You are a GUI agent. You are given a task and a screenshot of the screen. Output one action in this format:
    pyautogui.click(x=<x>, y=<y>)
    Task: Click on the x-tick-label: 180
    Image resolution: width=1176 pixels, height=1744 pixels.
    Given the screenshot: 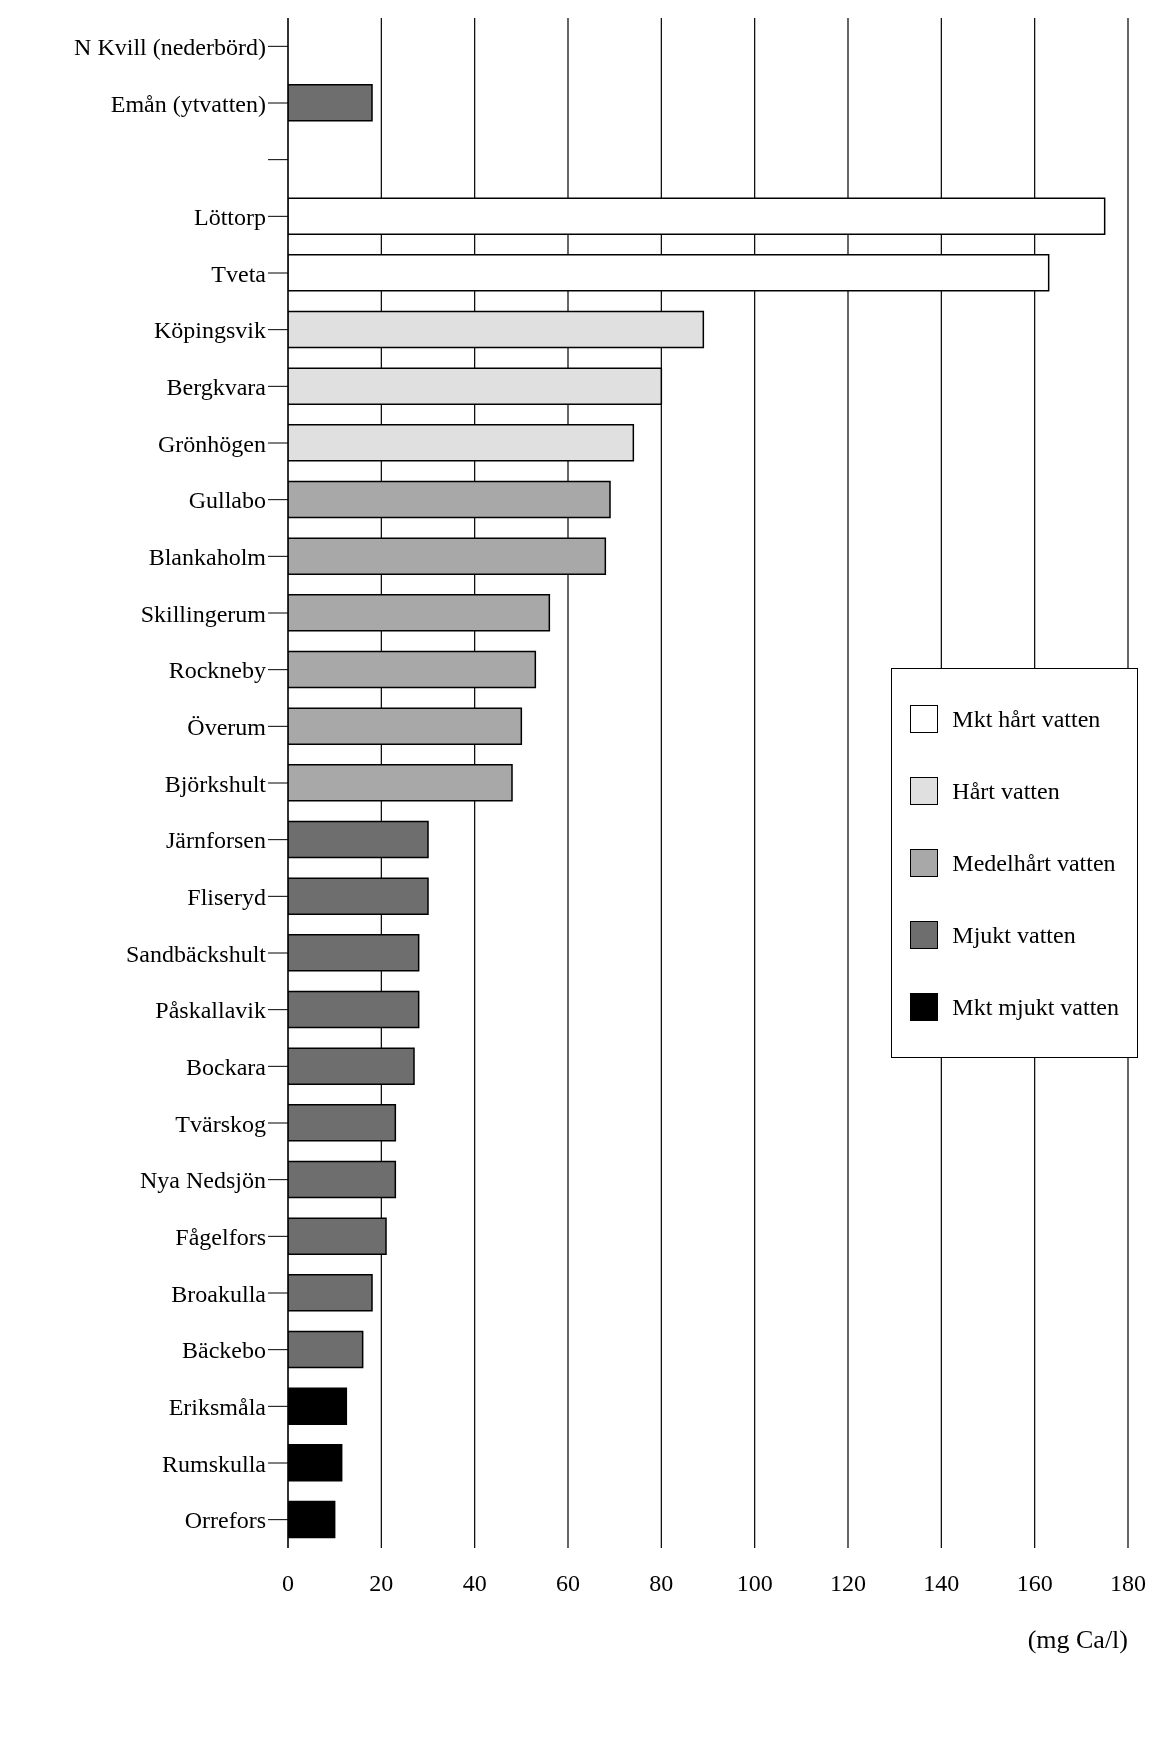 What is the action you would take?
    pyautogui.click(x=1128, y=1583)
    